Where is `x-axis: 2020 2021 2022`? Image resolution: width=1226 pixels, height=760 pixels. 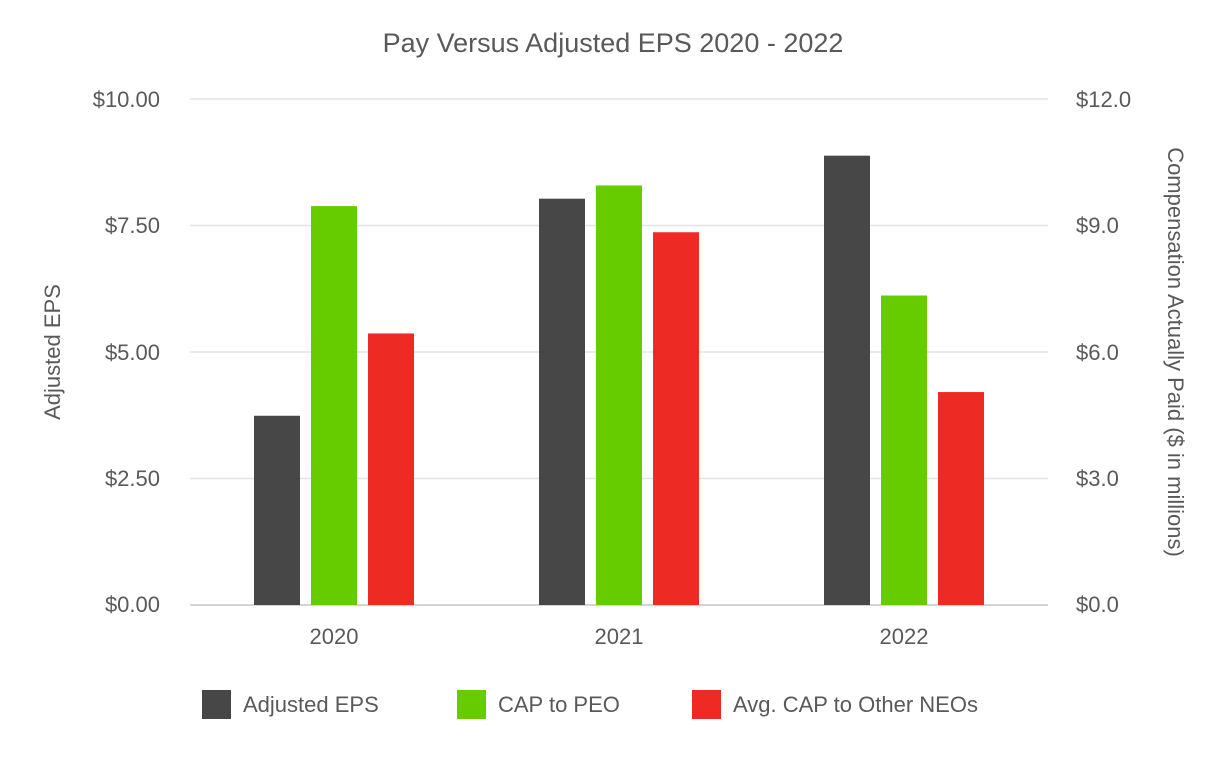 x-axis: 2020 2021 2022 is located at coordinates (619, 636).